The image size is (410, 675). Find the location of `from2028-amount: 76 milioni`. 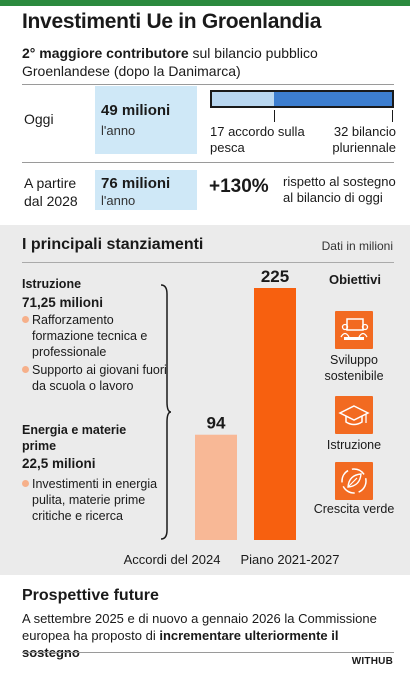

from2028-amount: 76 milioni is located at coordinates (136, 183).